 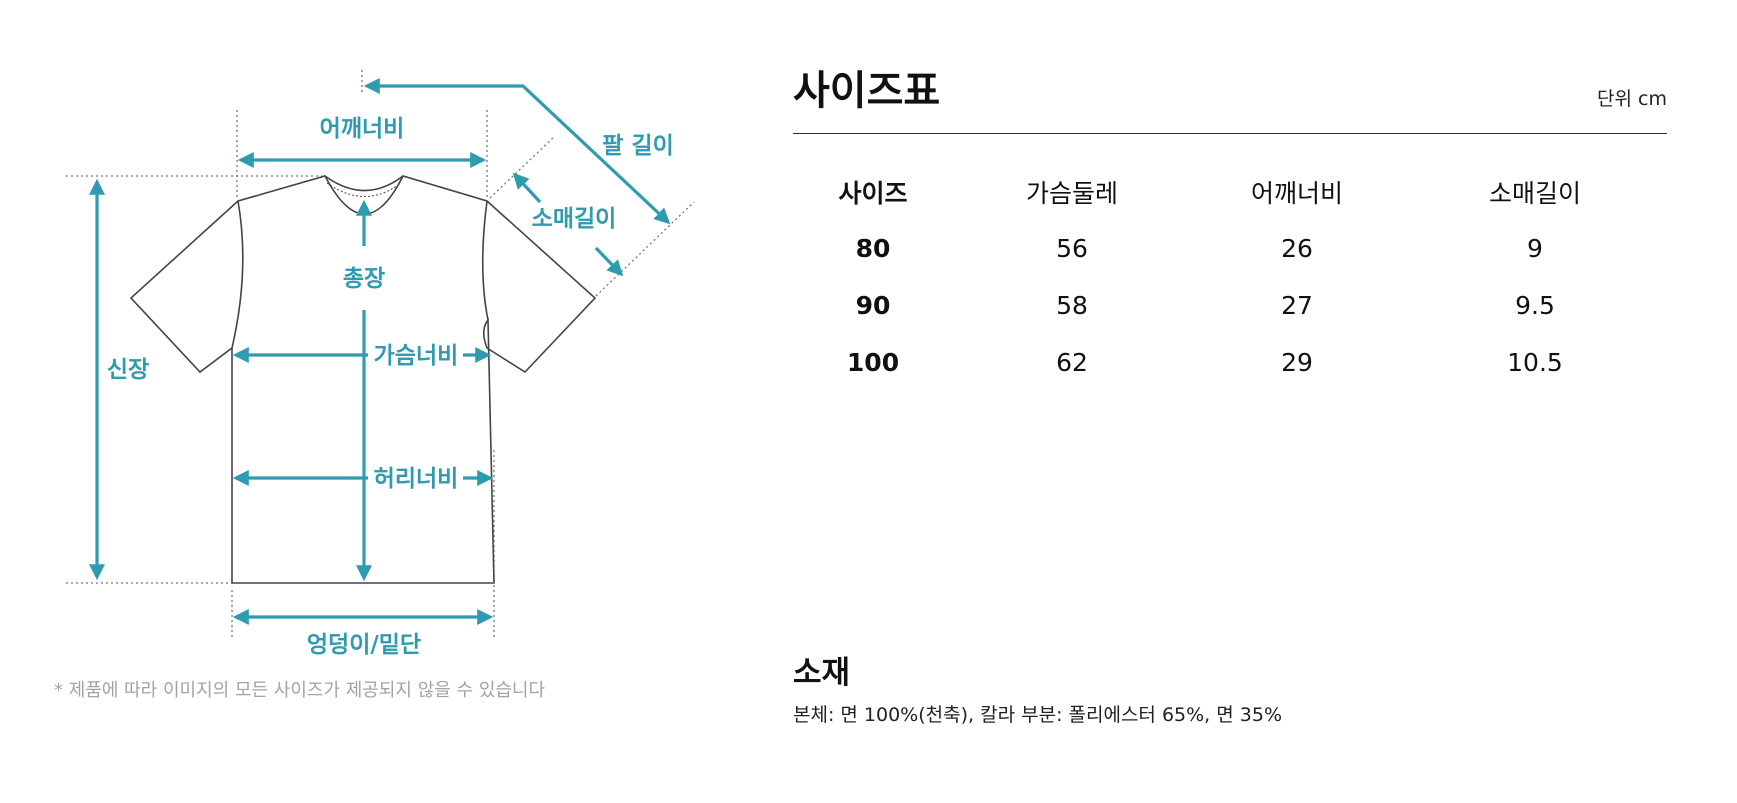 I want to click on shoulder-label: 어깨너비, so click(x=362, y=129).